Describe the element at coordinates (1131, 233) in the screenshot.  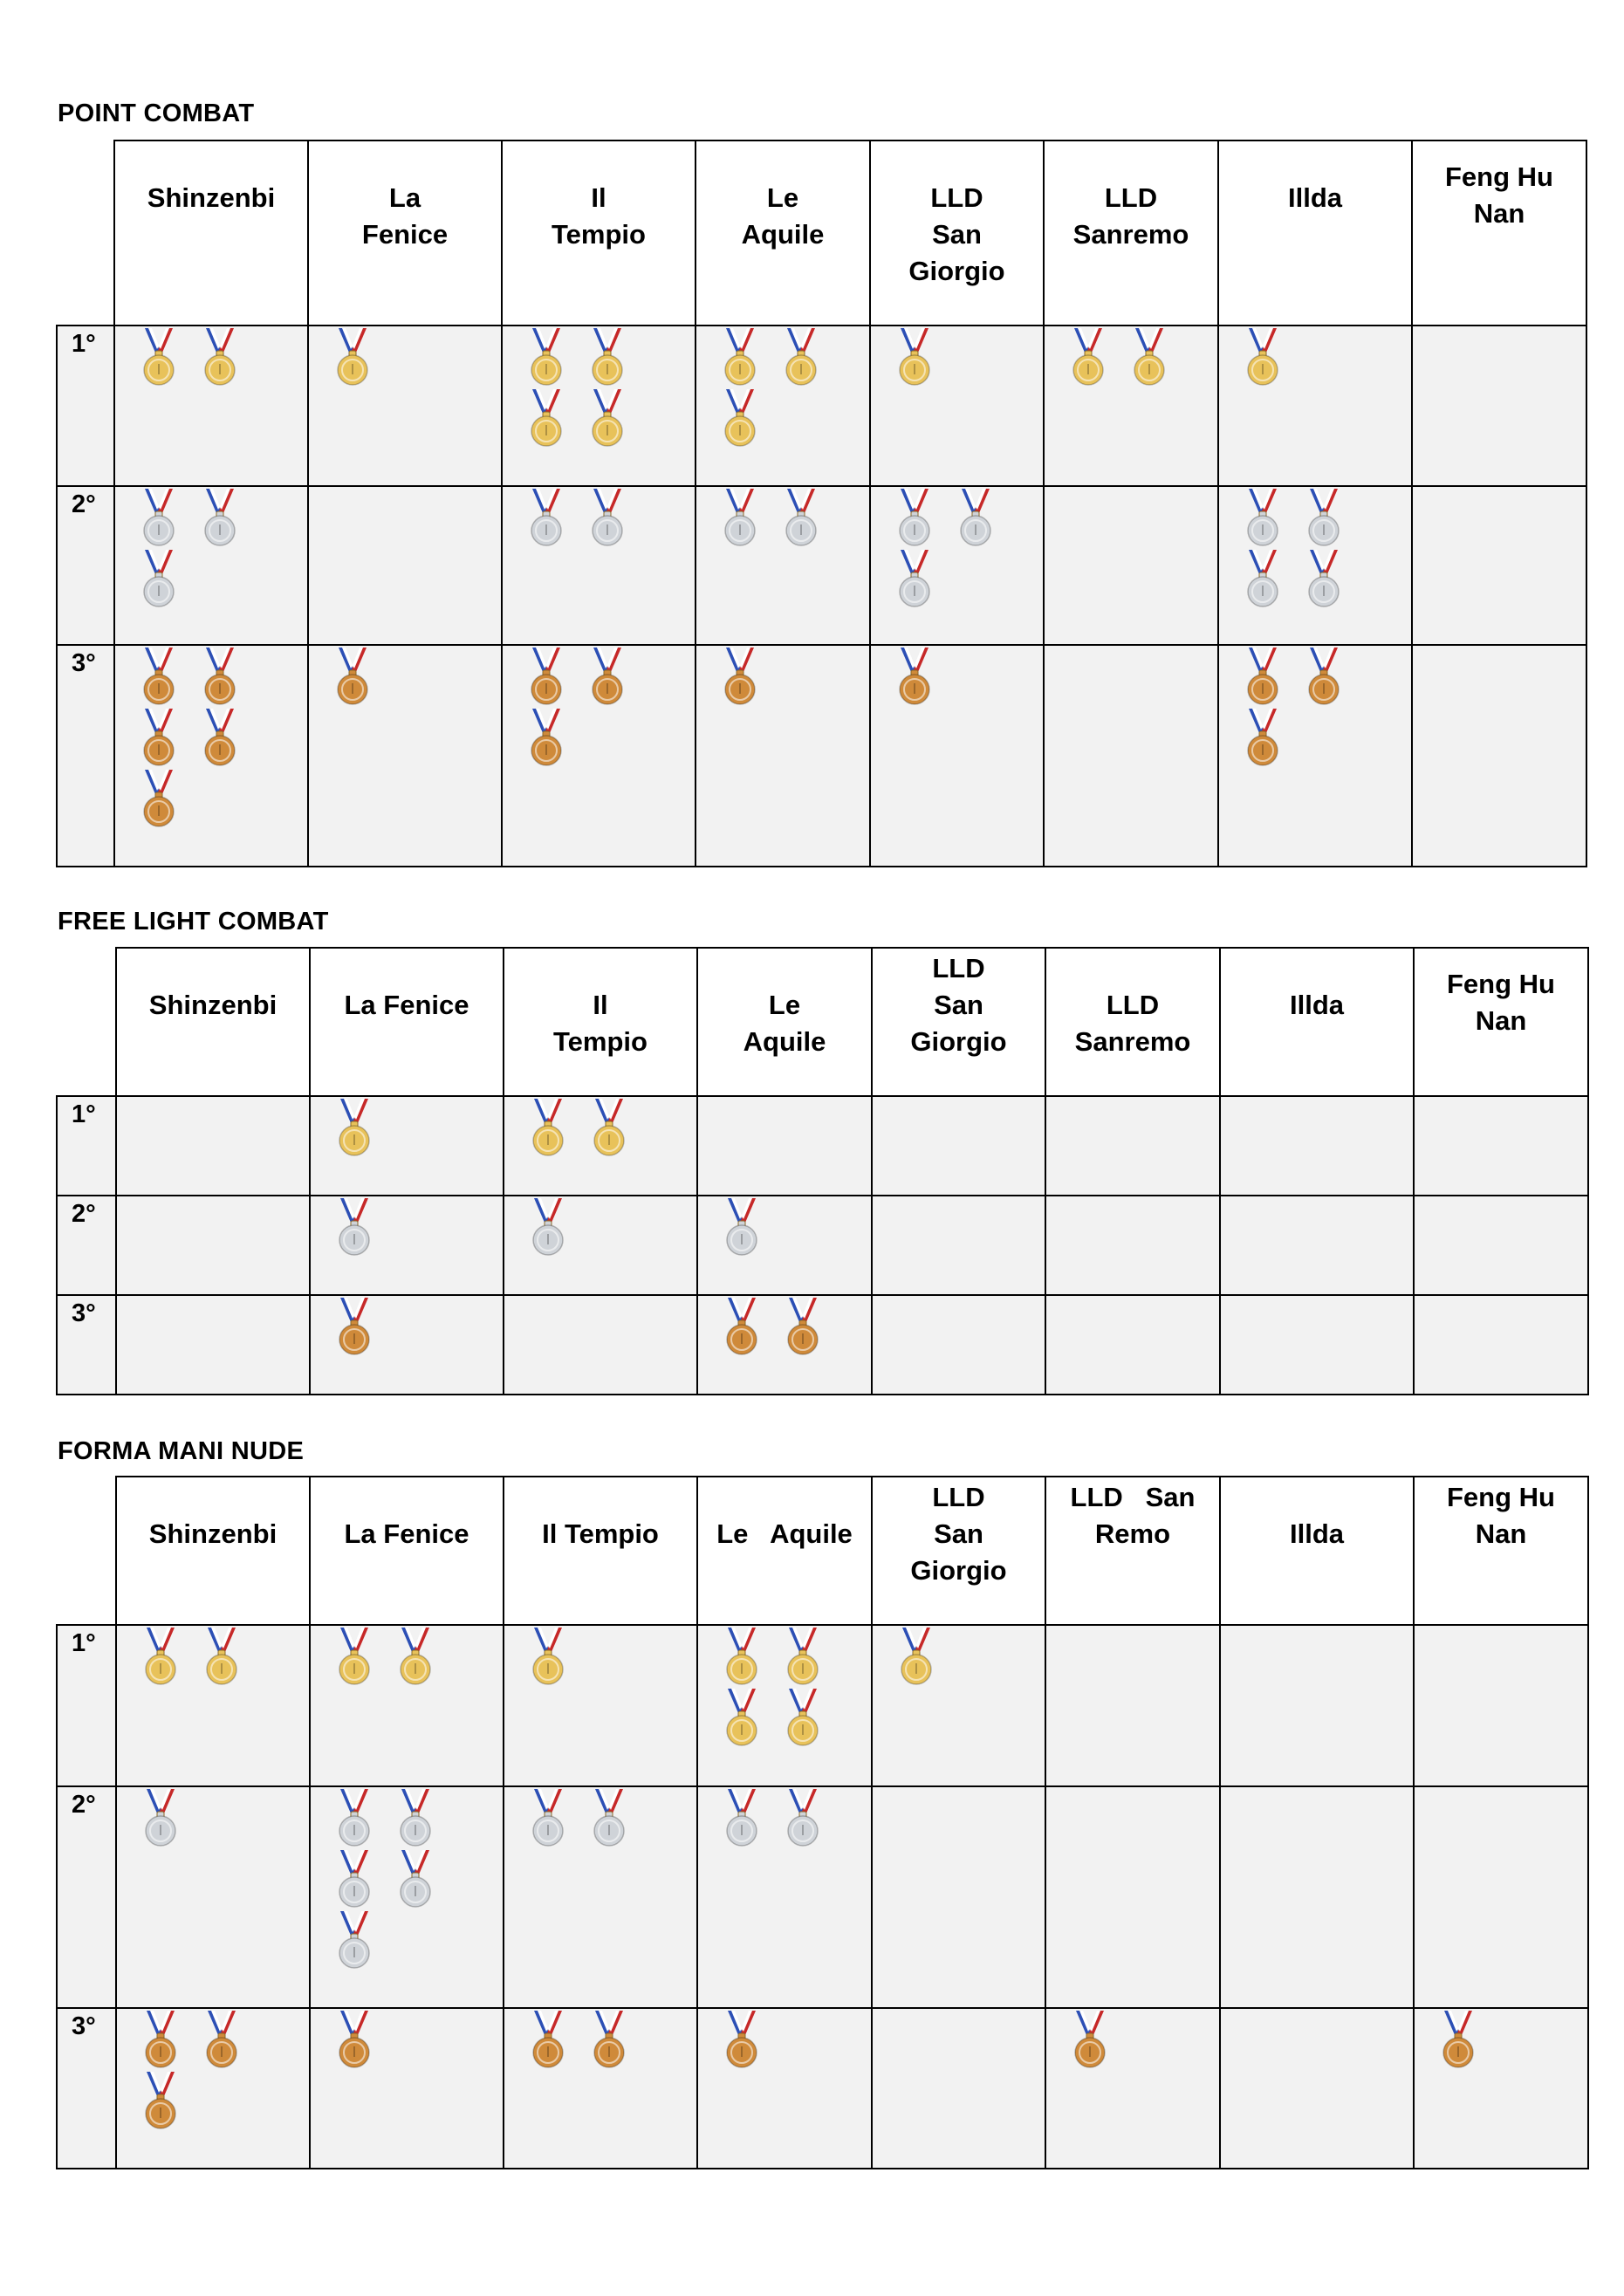
I see `team-header-lld-sanremo: LLD Sanremo` at that location.